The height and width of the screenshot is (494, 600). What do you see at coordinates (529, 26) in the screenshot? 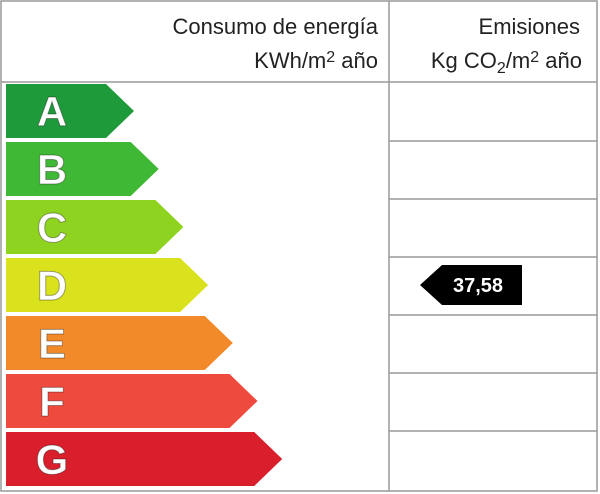
I see `emissions-title: Emisiones` at bounding box center [529, 26].